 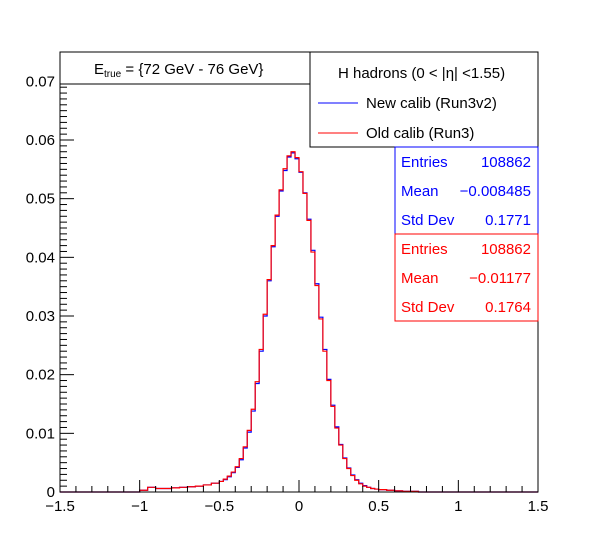 I want to click on x-tick-label: 0.5, so click(x=378, y=506).